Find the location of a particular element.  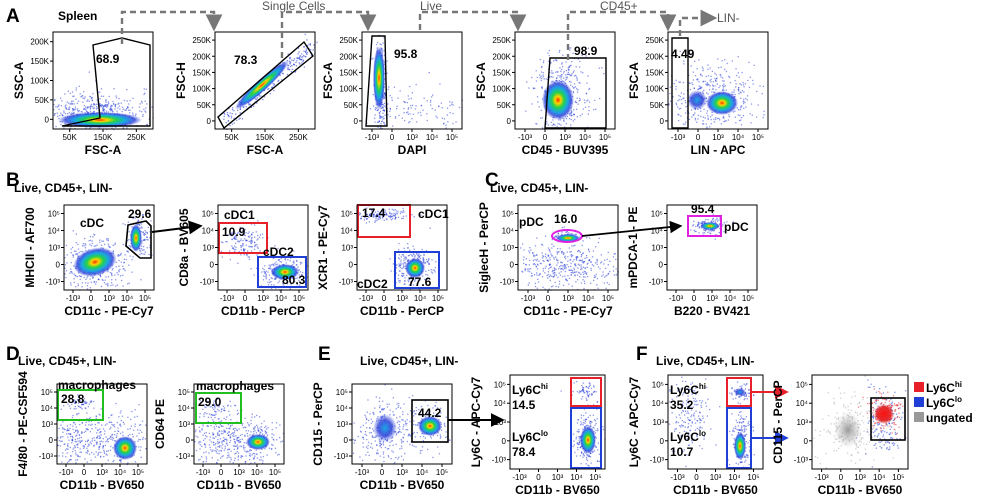

gate-polygon is located at coordinates (265, 85).